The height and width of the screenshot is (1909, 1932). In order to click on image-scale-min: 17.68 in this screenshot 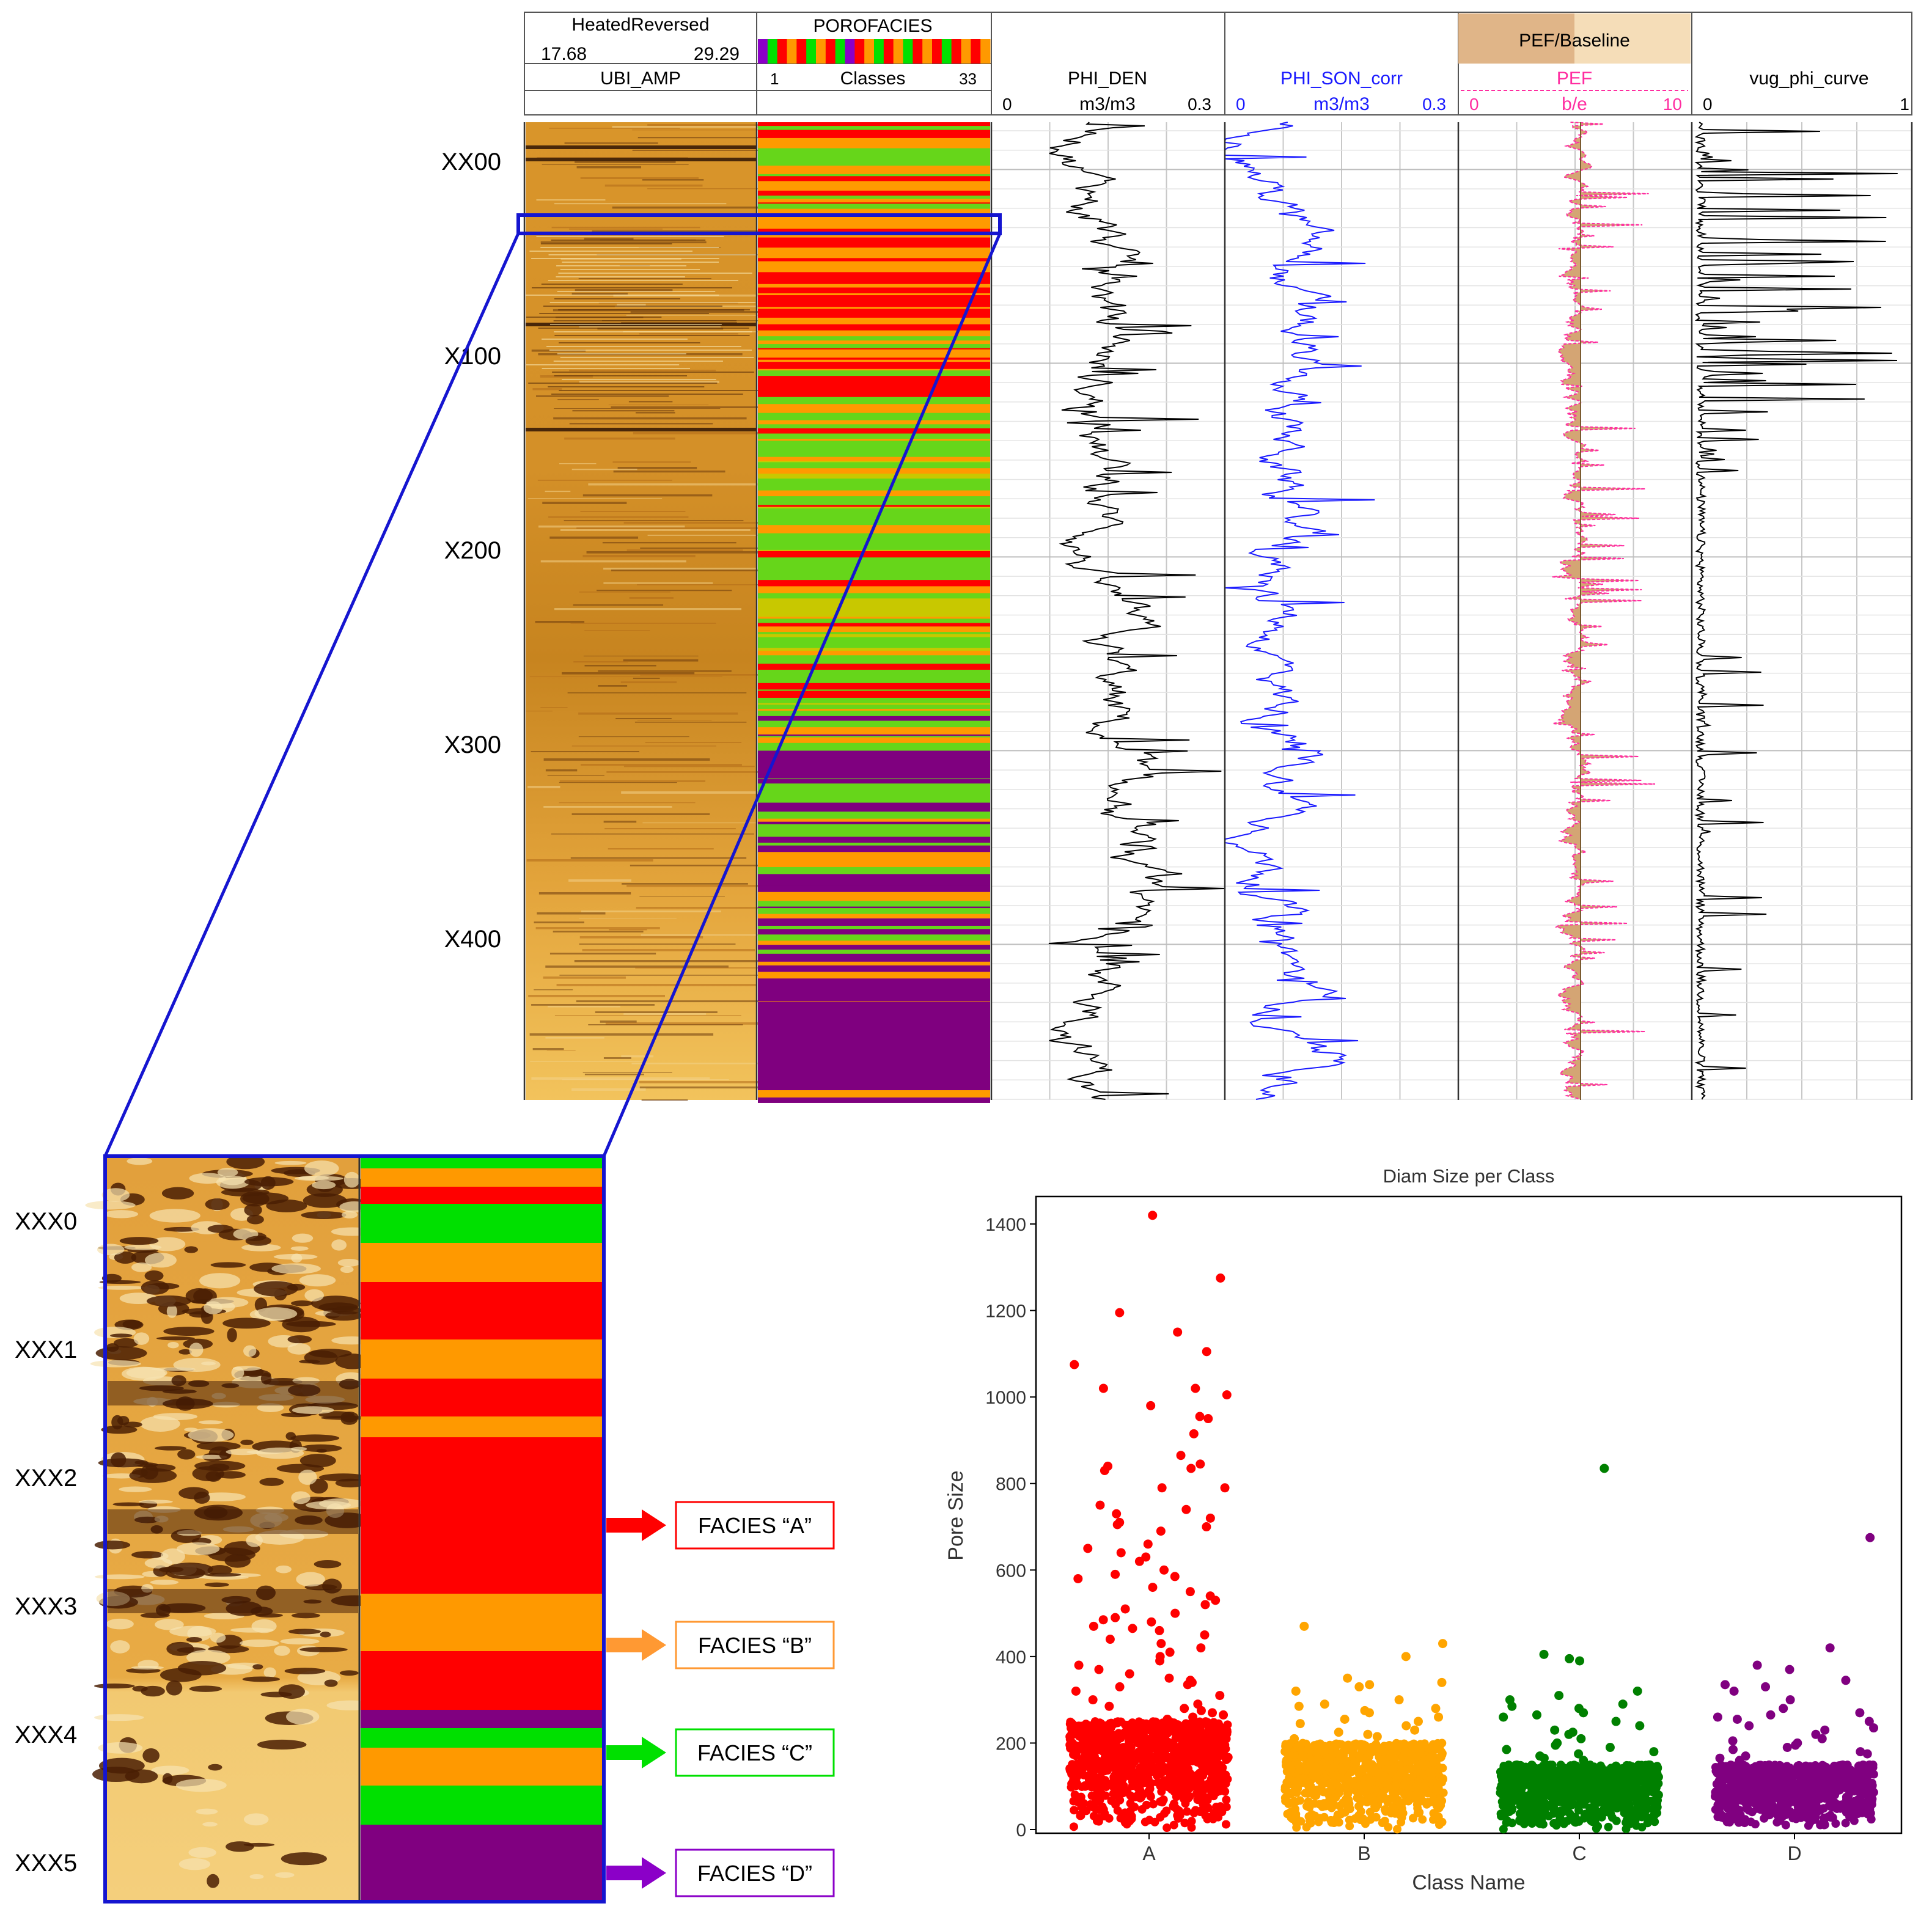, I will do `click(564, 54)`.